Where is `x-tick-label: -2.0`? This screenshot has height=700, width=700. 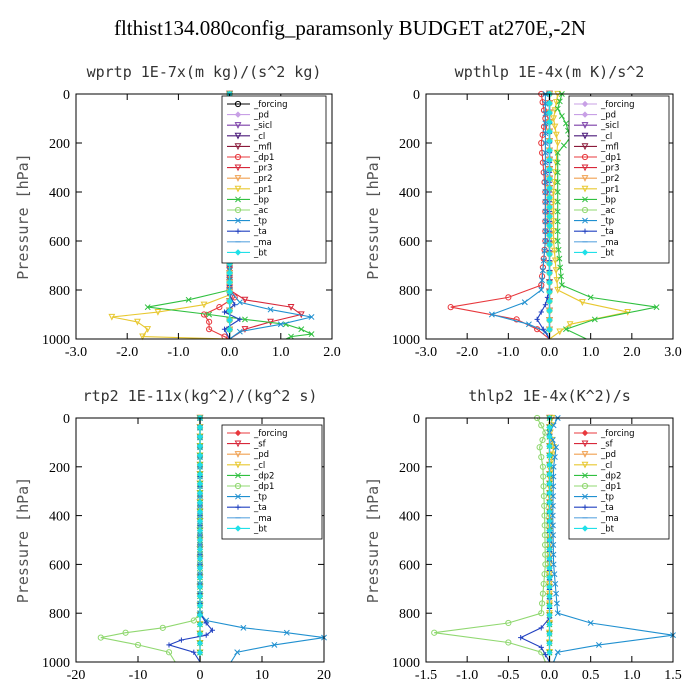
x-tick-label: -2.0 is located at coordinates (127, 352).